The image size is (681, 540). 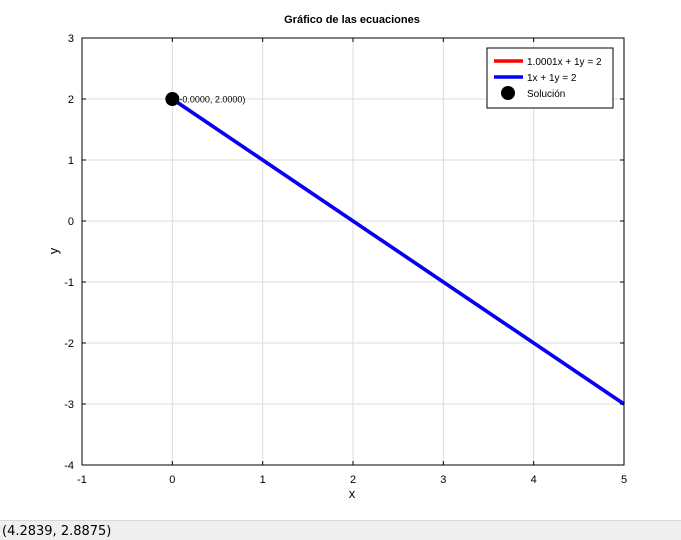 I want to click on y-tick-label: 0, so click(x=71, y=222).